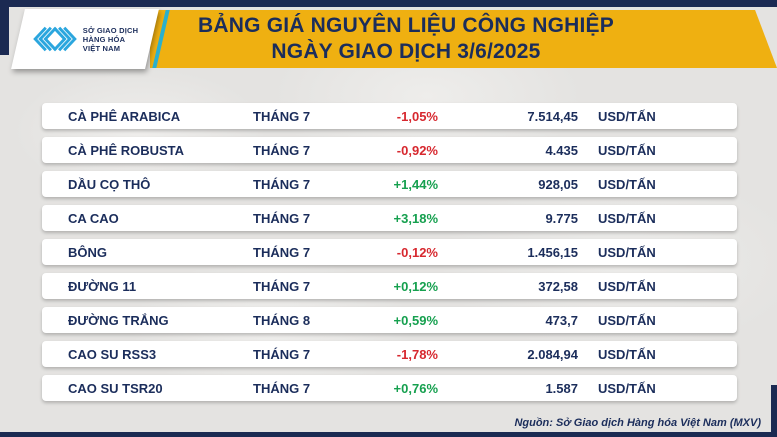 This screenshot has height=437, width=777. What do you see at coordinates (558, 286) in the screenshot?
I see `price-value: 372,58` at bounding box center [558, 286].